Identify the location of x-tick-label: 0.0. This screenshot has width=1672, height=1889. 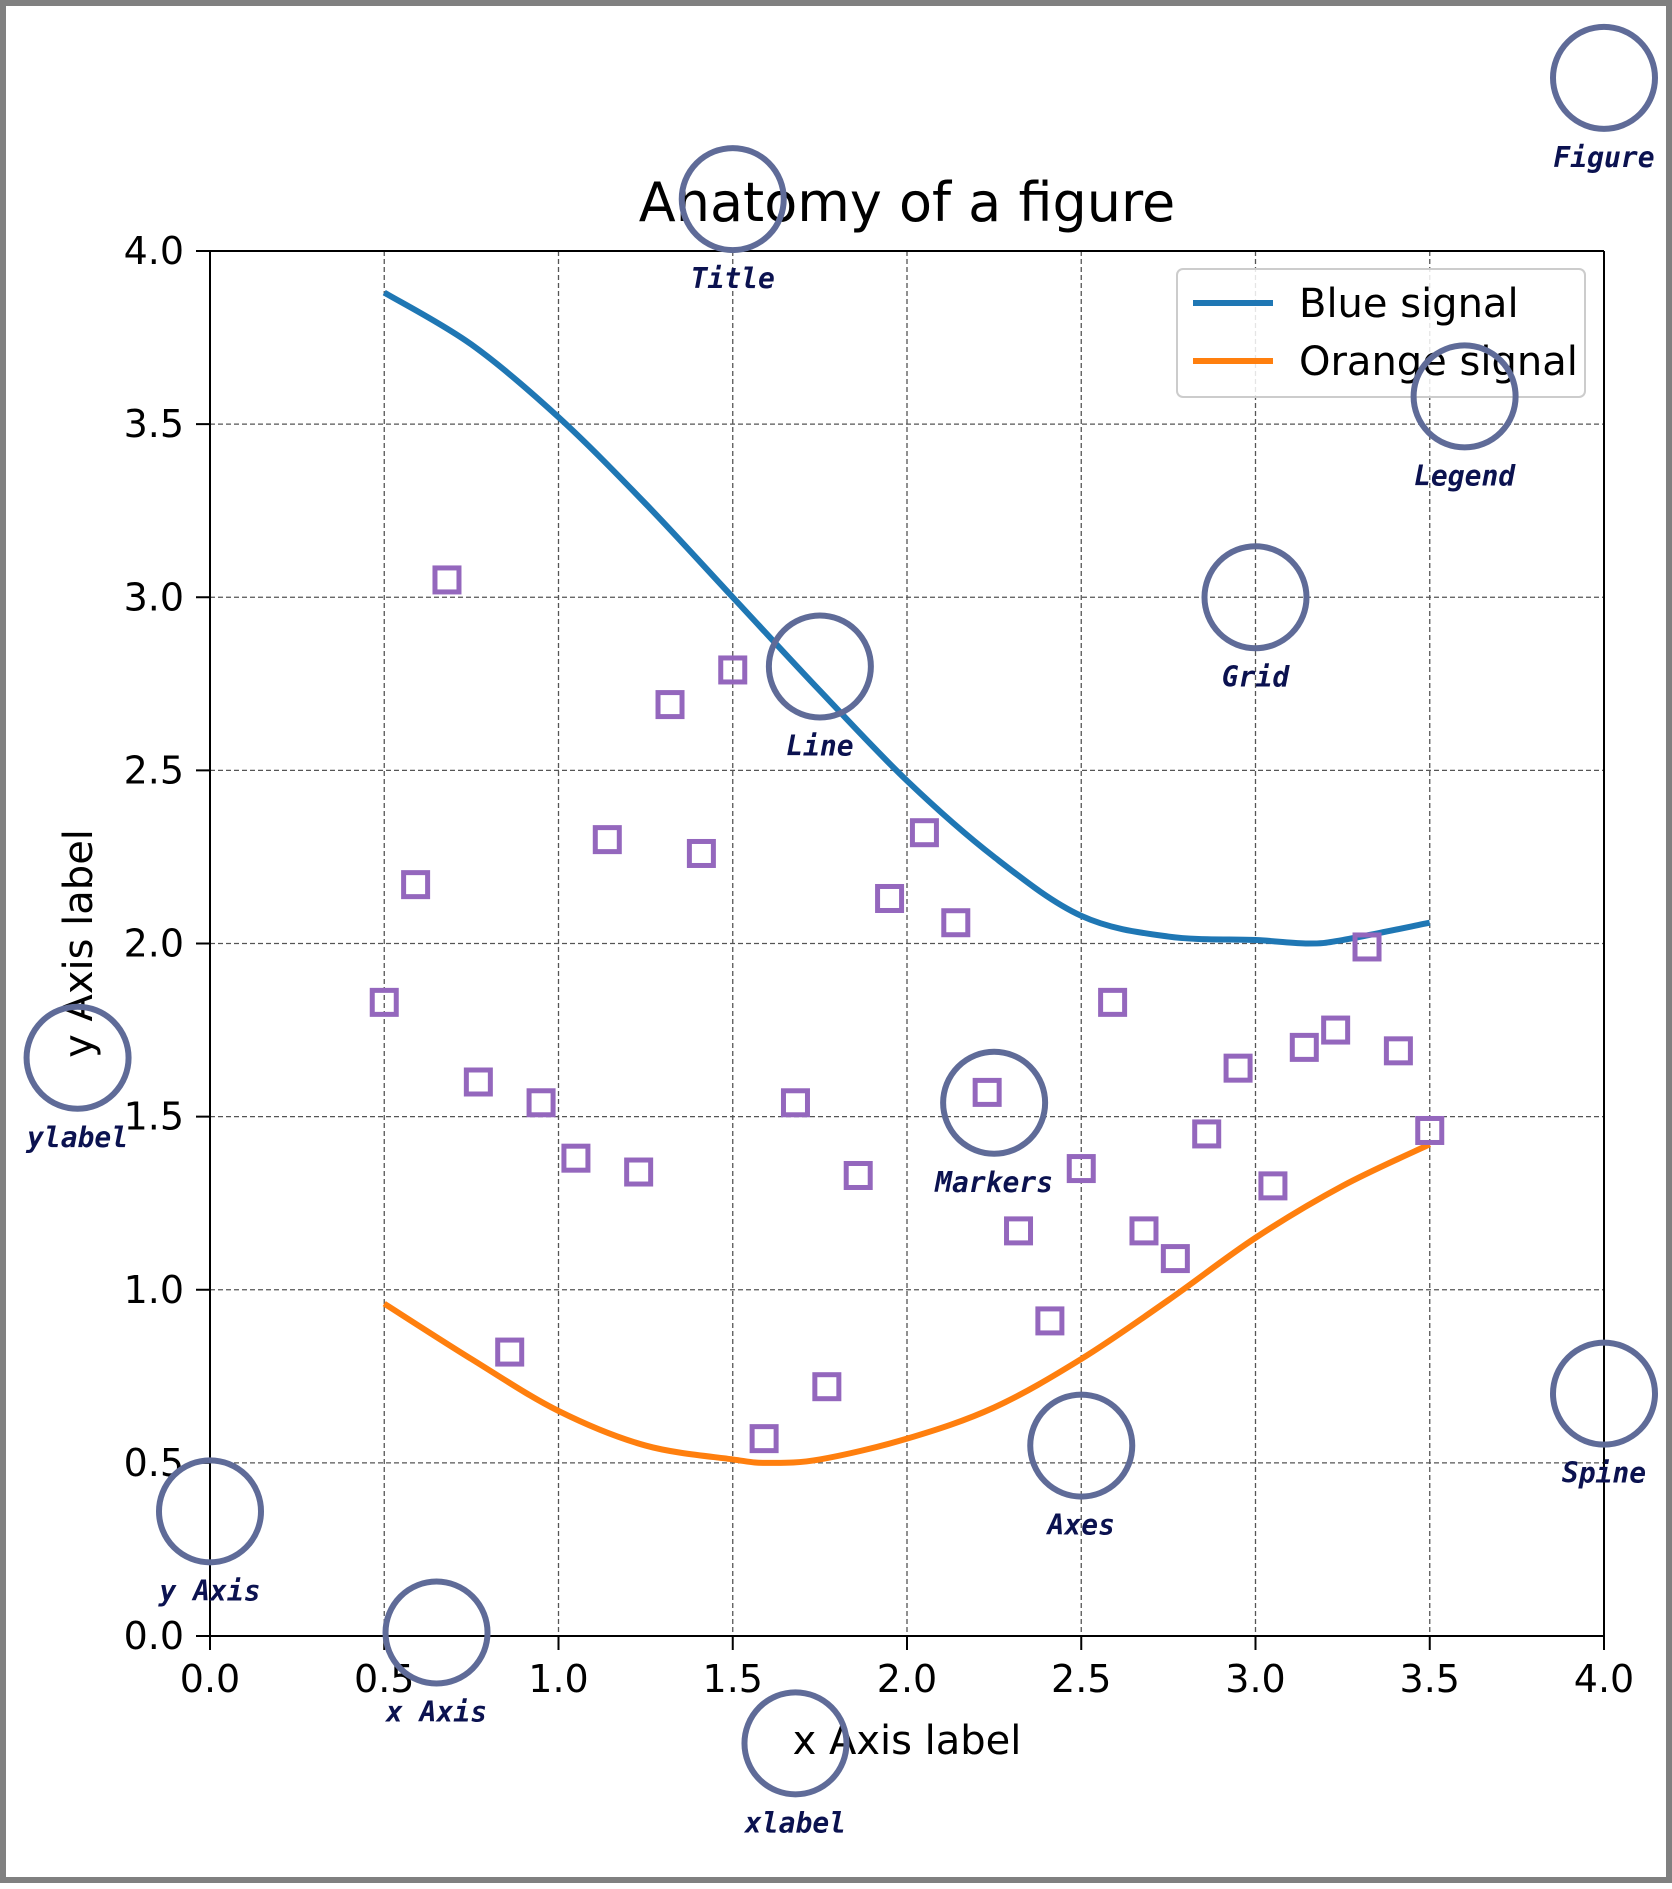
(210, 1679).